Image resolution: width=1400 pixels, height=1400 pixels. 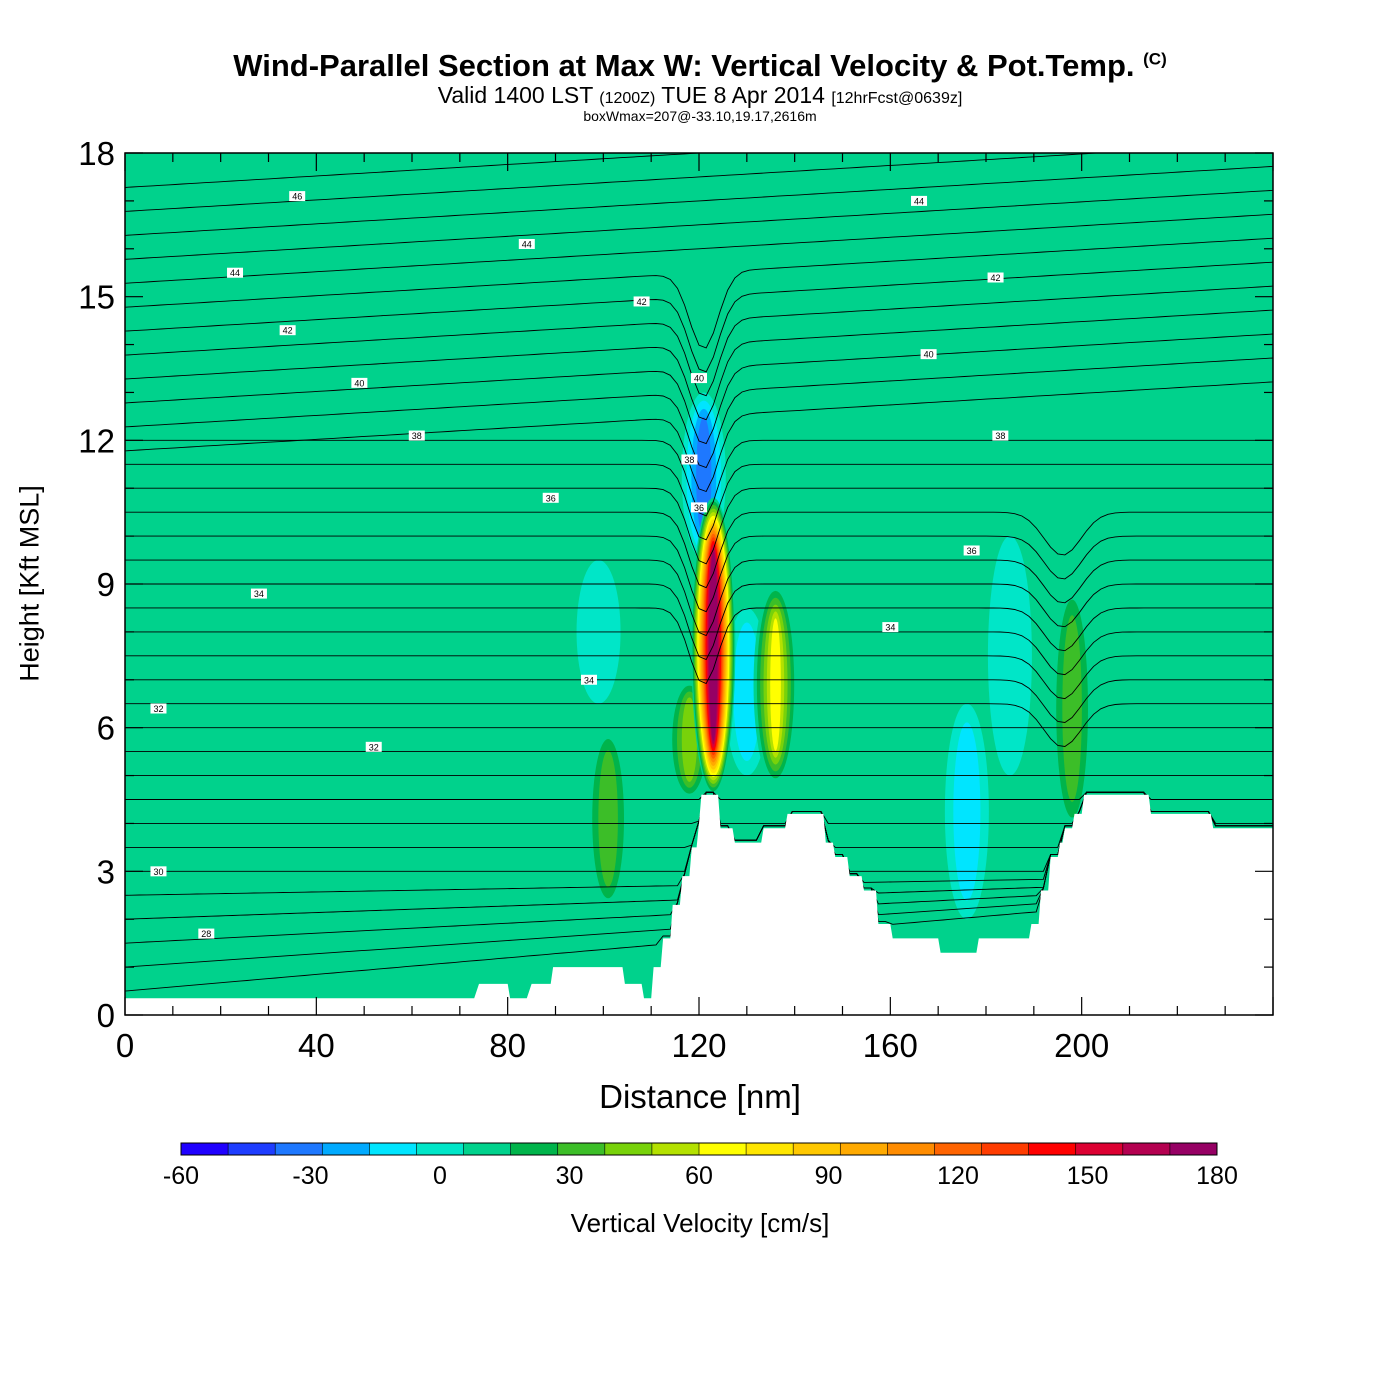 I want to click on forecast-info: [12hrFcst@0639z], so click(x=897, y=98).